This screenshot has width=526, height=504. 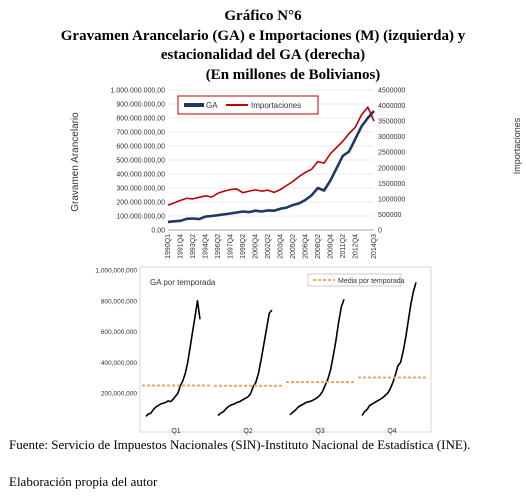 What do you see at coordinates (119, 301) in the screenshot?
I see `chart2-y-tick-label: 800,000,000` at bounding box center [119, 301].